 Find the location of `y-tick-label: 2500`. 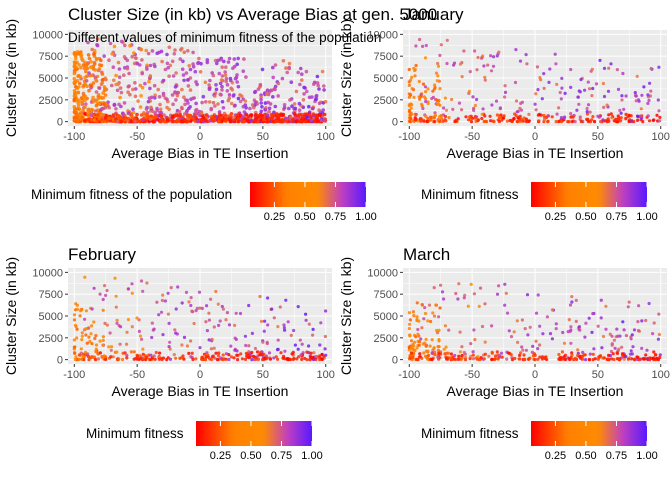

y-tick-label: 2500 is located at coordinates (386, 101).